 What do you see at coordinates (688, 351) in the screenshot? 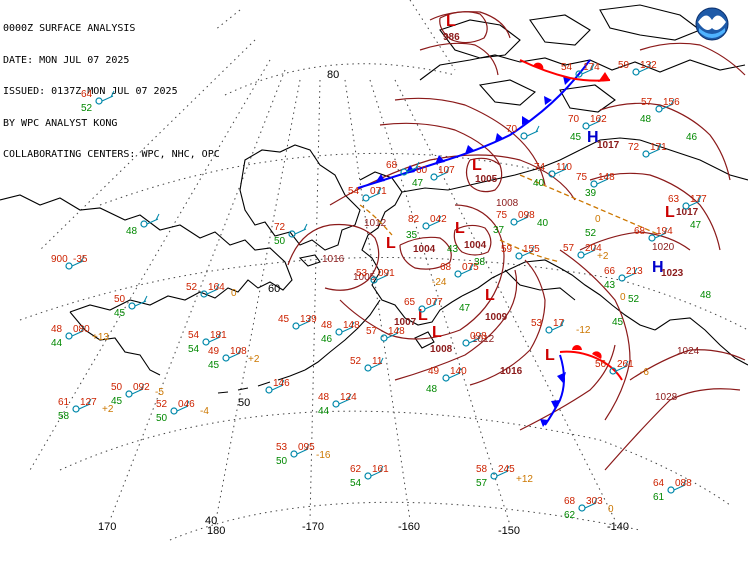
I see `isobar-value: 1024` at bounding box center [688, 351].